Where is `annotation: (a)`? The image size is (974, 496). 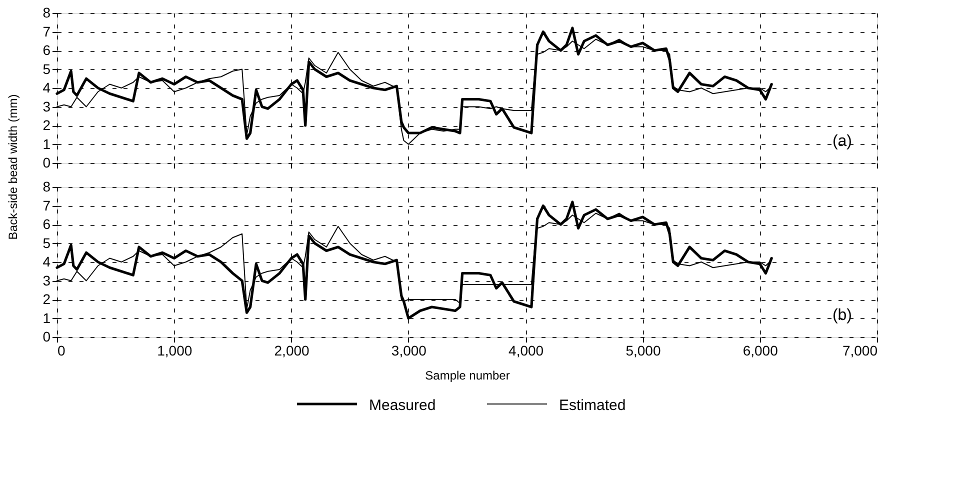 annotation: (a) is located at coordinates (842, 141).